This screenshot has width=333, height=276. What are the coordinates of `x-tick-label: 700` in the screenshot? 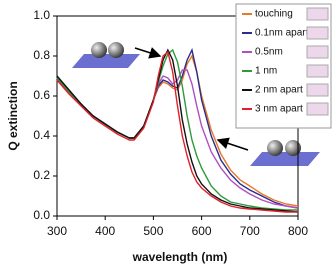 It's located at (250, 231).